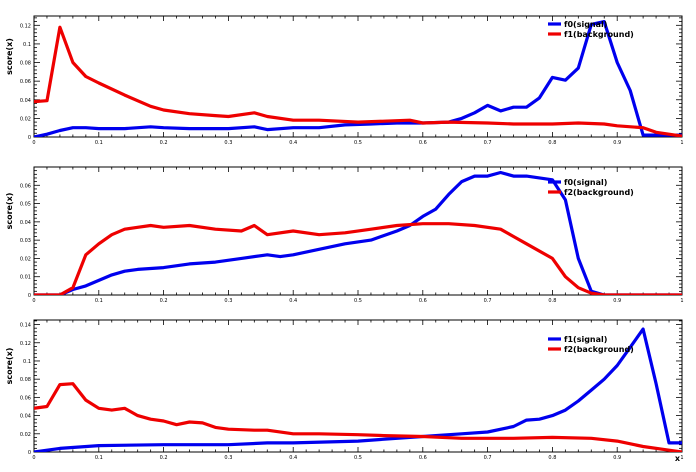 The height and width of the screenshot is (472, 696). I want to click on y-tick-label: 0.01, so click(25, 278).